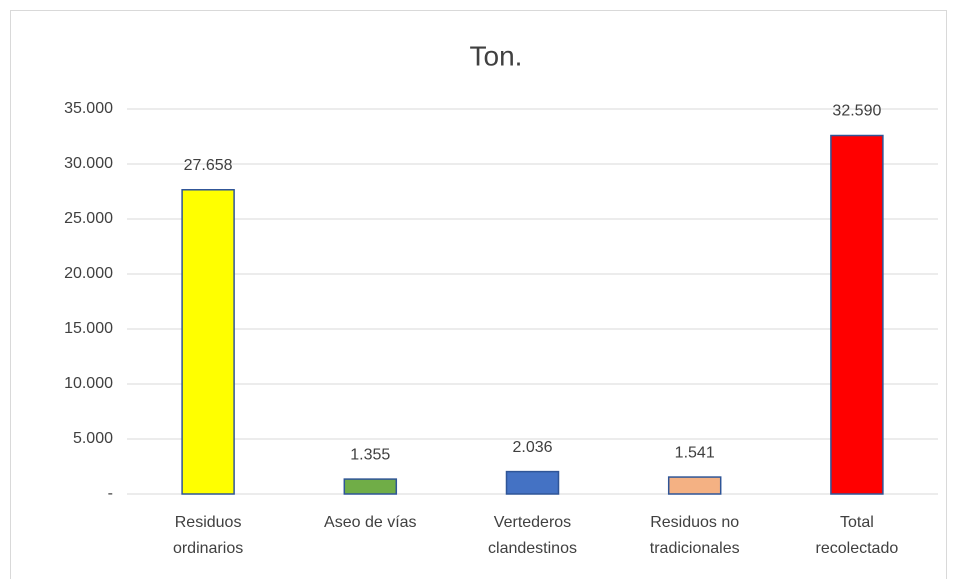  What do you see at coordinates (88, 163) in the screenshot?
I see `y-tick-label: 30.000` at bounding box center [88, 163].